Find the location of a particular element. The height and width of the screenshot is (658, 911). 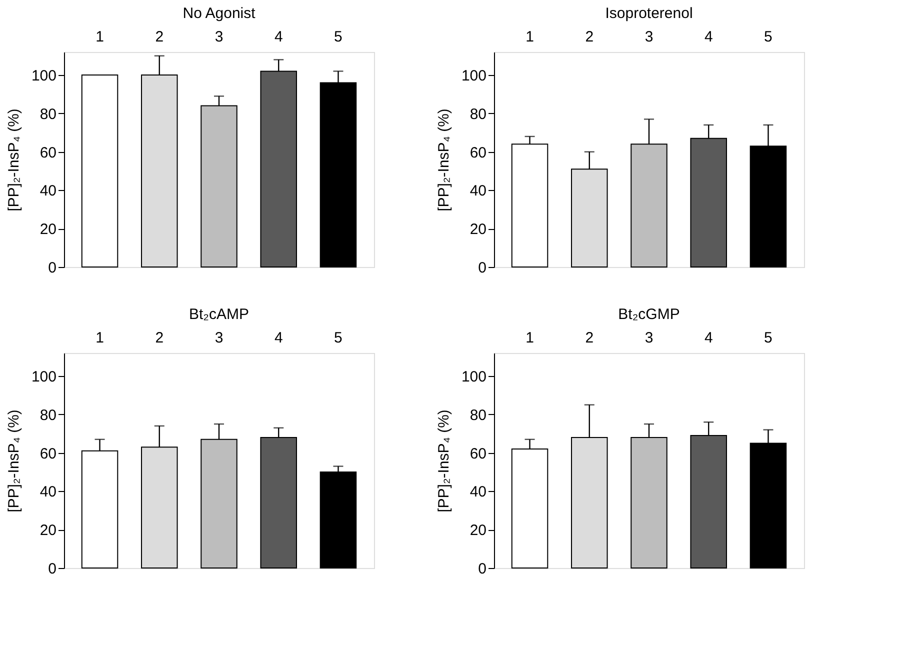

chart-title: Isoproterenol is located at coordinates (649, 13).